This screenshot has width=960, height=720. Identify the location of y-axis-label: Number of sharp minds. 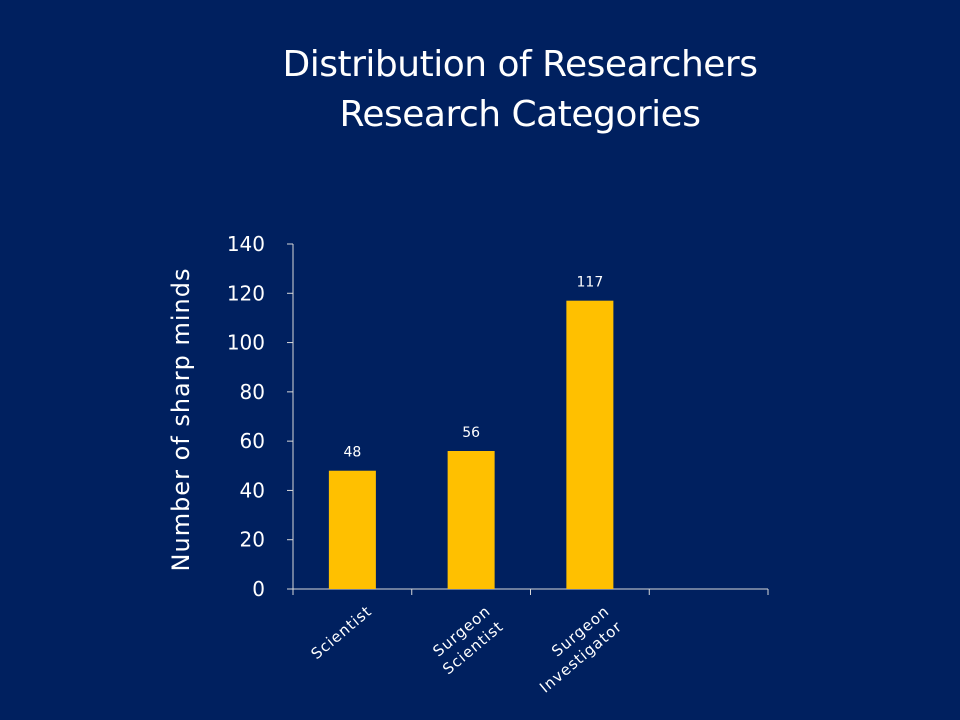
(181, 420).